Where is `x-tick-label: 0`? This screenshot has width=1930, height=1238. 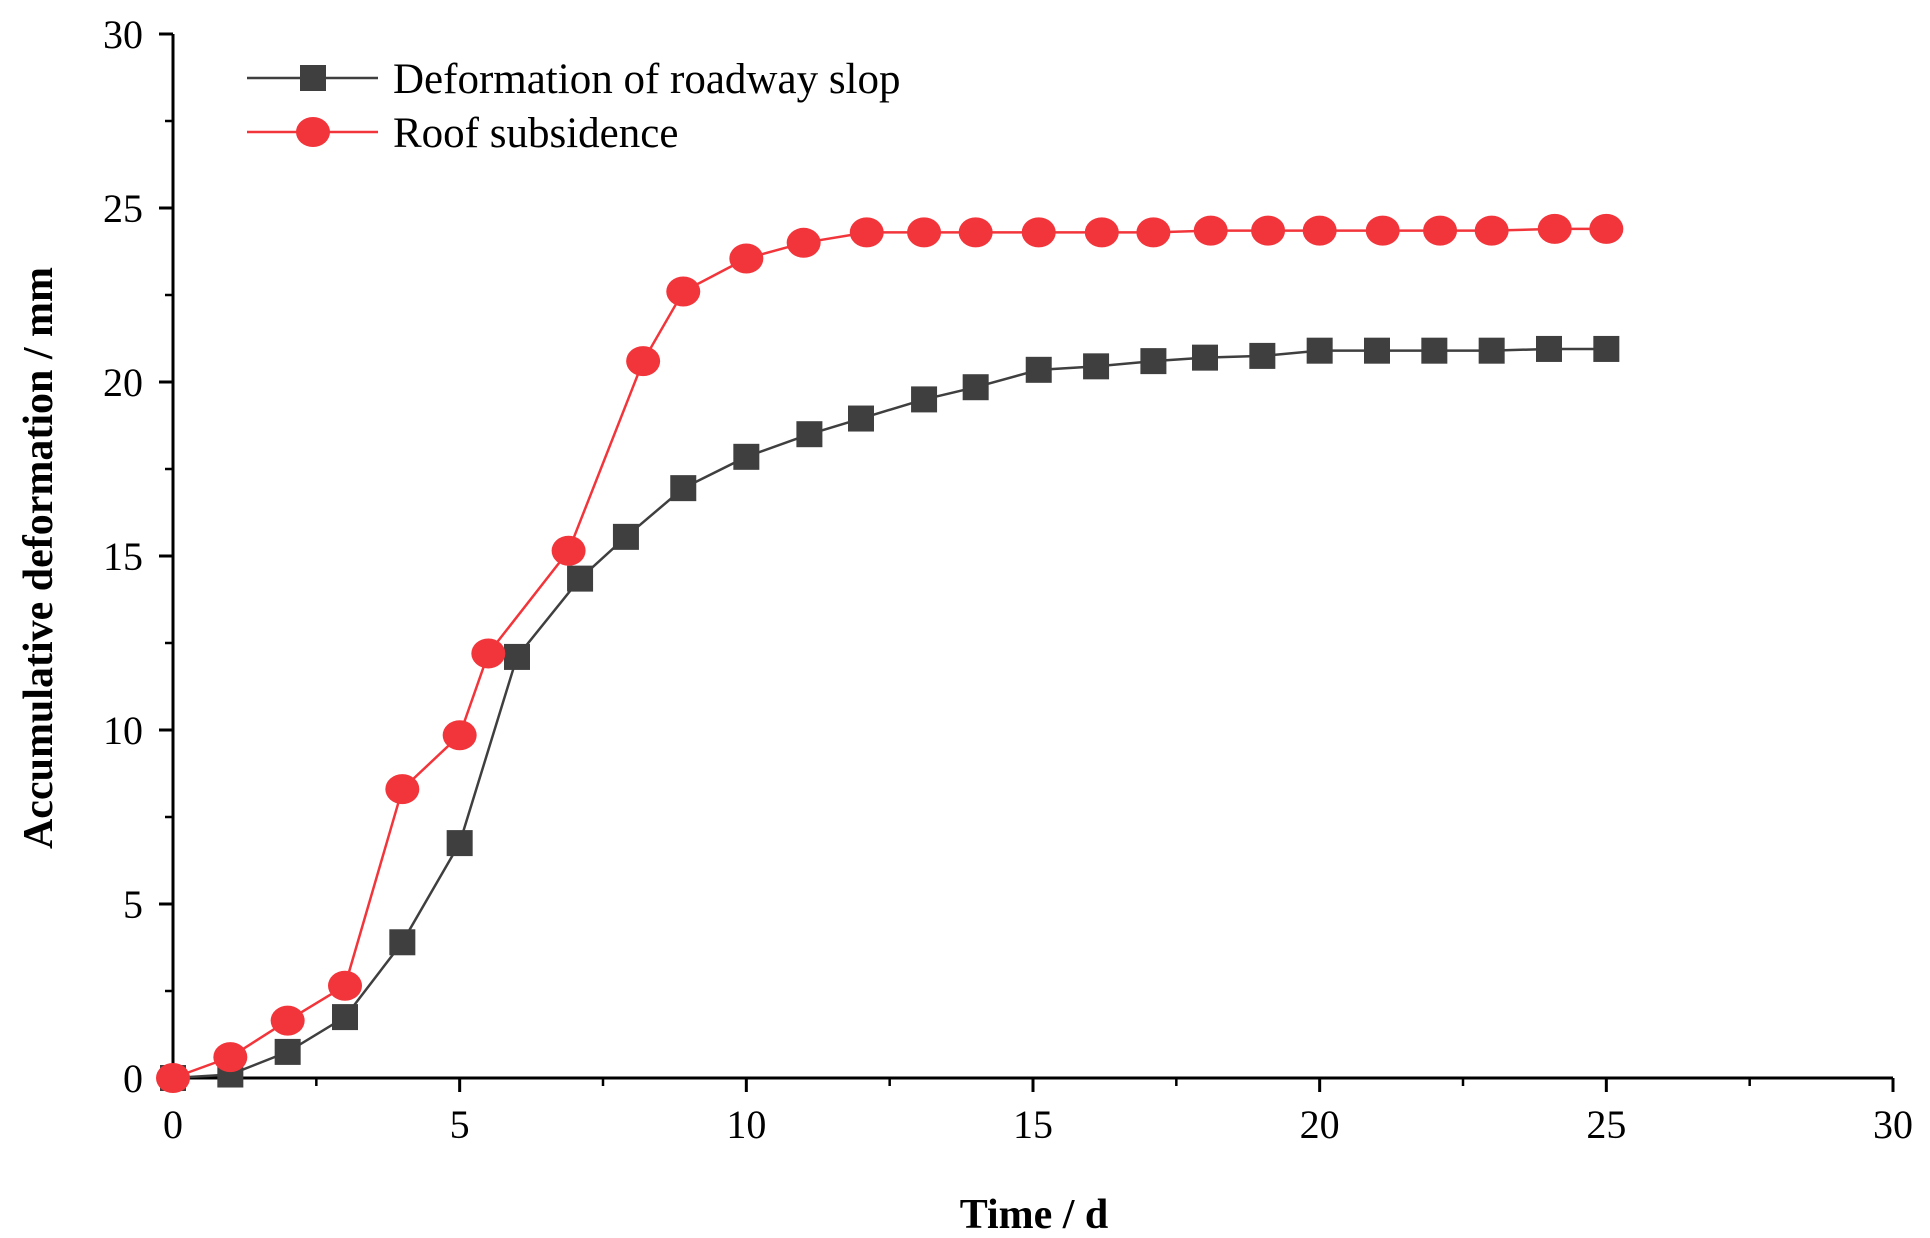
x-tick-label: 0 is located at coordinates (173, 1124).